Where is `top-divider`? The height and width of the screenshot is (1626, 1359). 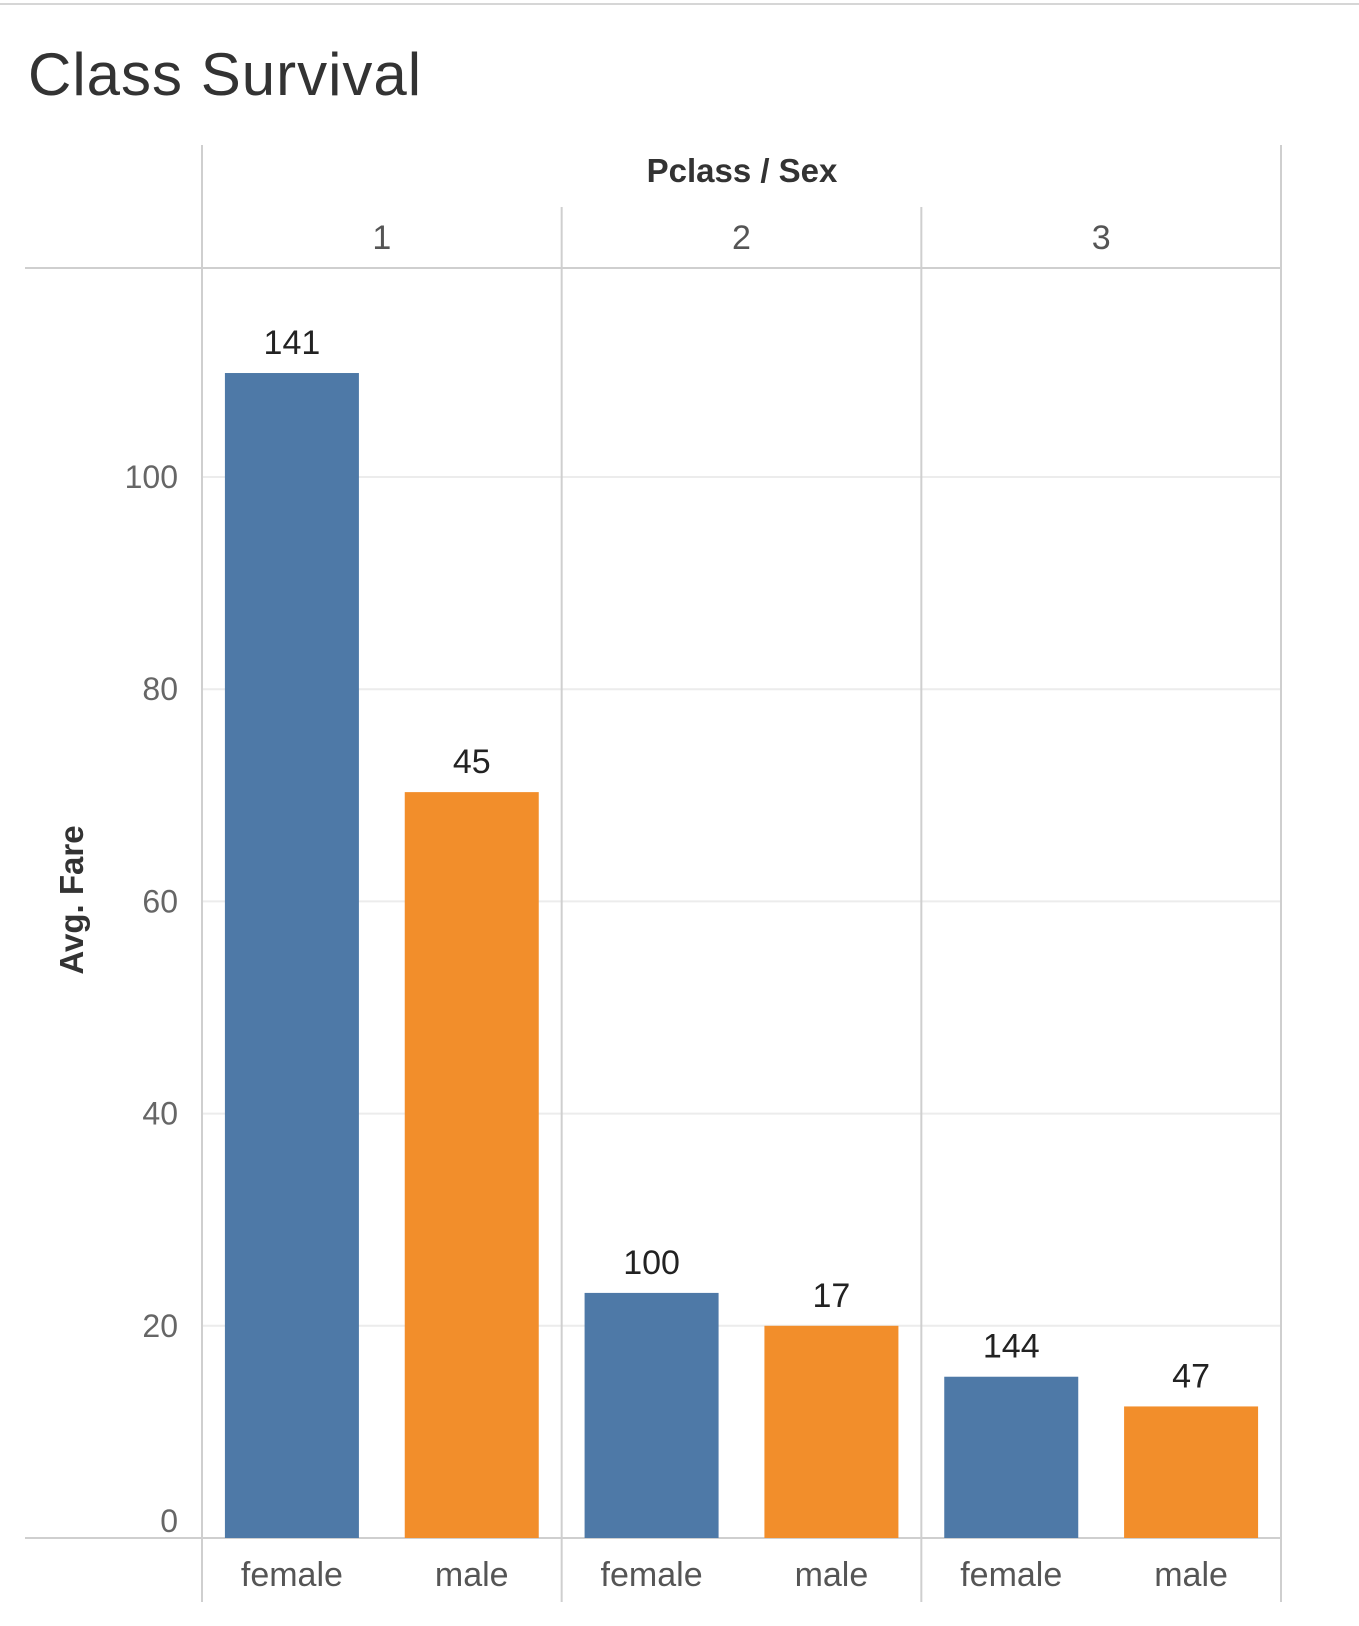 top-divider is located at coordinates (679, 4).